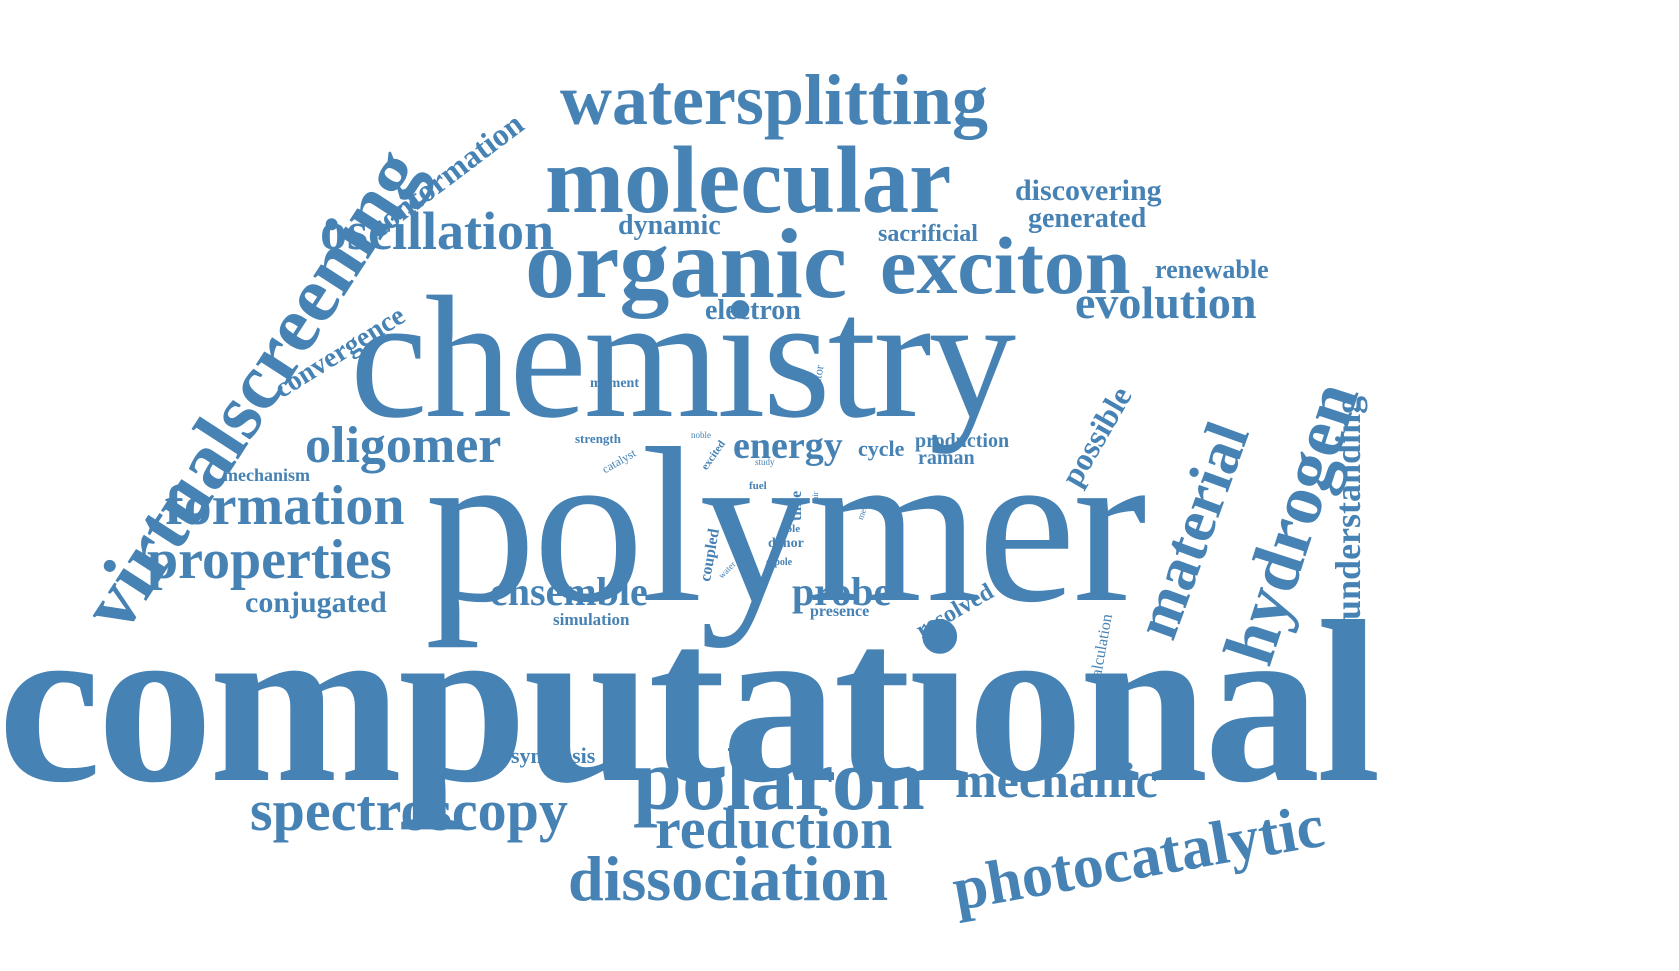  I want to click on word-oscillation: oscillation, so click(437, 231).